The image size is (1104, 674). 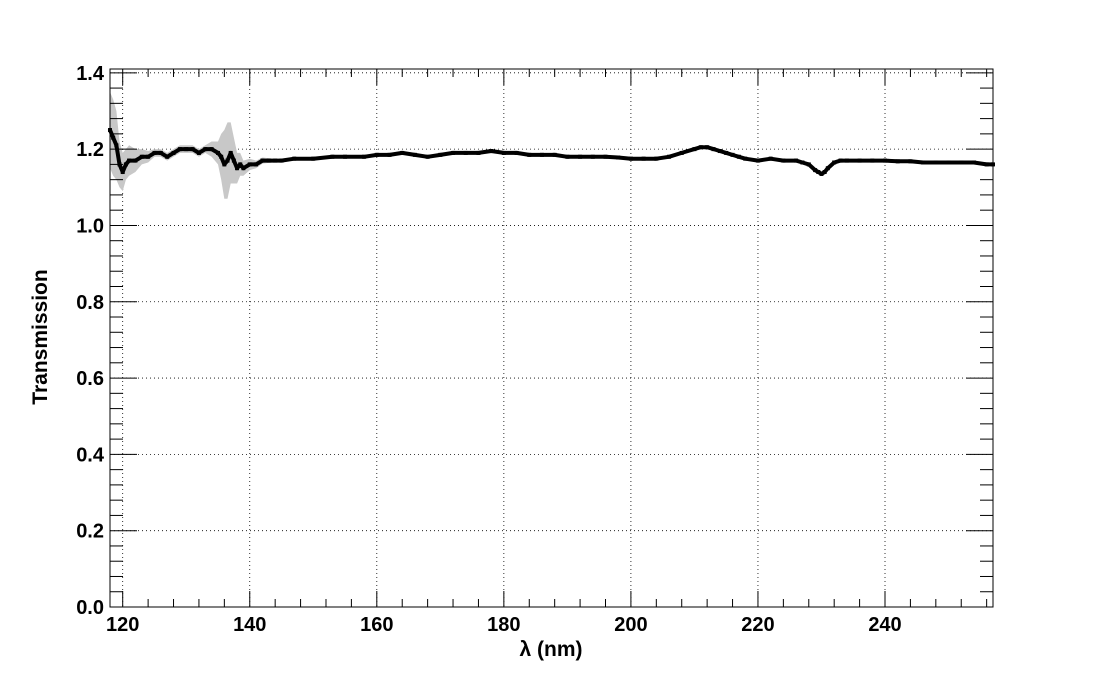 What do you see at coordinates (90, 532) in the screenshot?
I see `y-tick-label: 0.2` at bounding box center [90, 532].